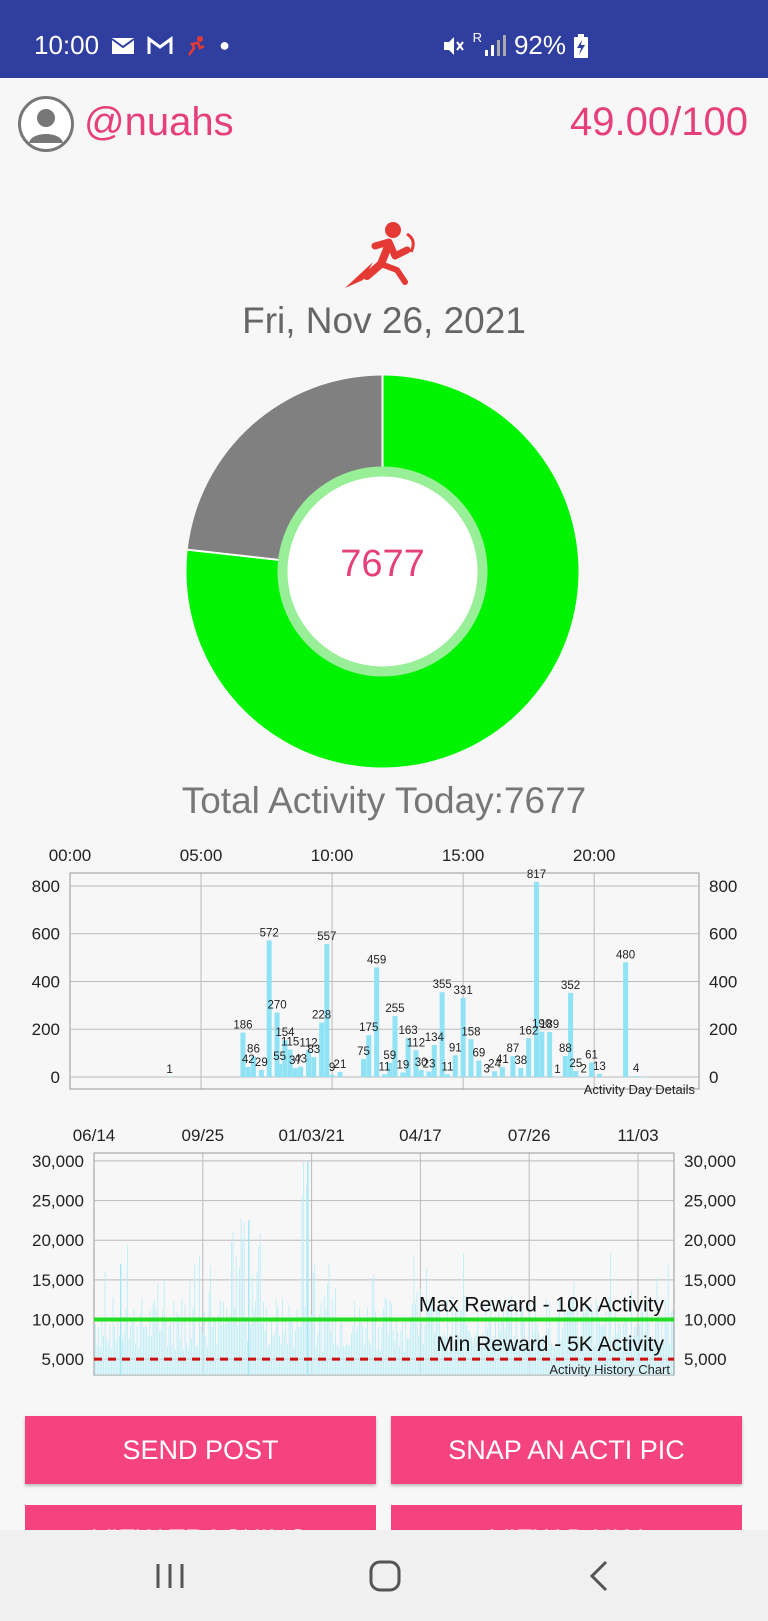 The image size is (768, 1621). I want to click on day-chart-bar-label: 134, so click(435, 1038).